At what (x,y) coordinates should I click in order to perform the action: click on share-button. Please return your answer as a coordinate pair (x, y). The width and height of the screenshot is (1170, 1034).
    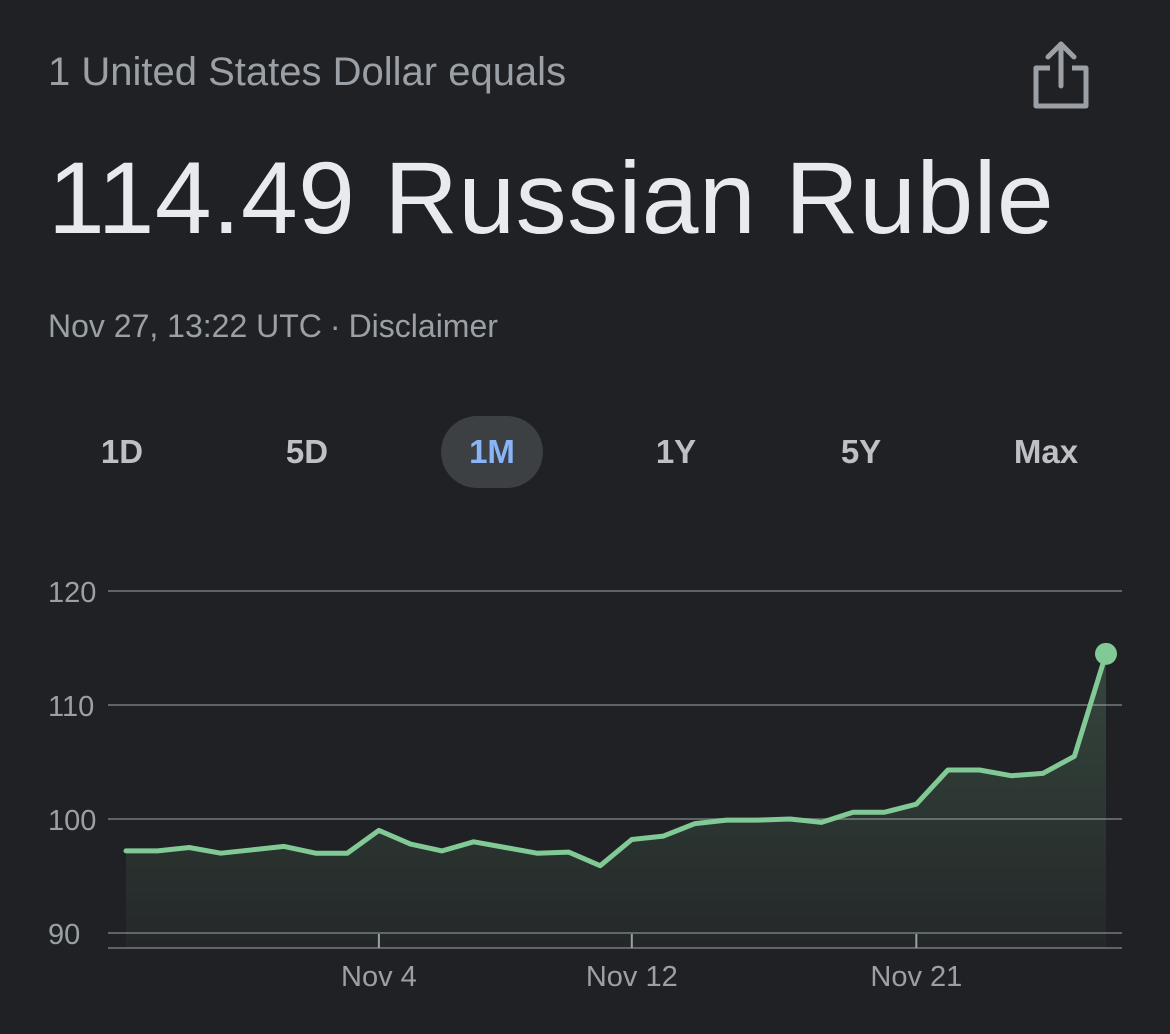
    Looking at the image, I should click on (1061, 76).